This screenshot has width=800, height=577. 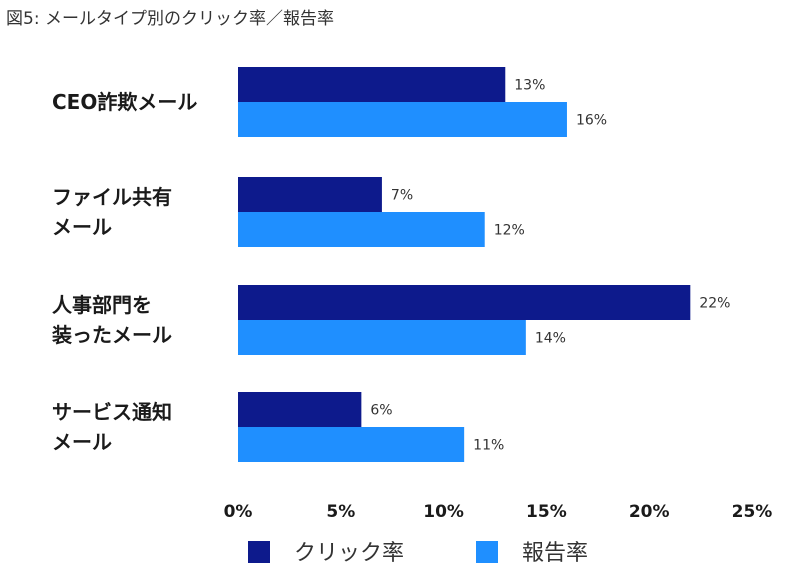 What do you see at coordinates (498, 512) in the screenshot?
I see `x-axis-ticks: 0% 5% 10% 15% 20% 25%` at bounding box center [498, 512].